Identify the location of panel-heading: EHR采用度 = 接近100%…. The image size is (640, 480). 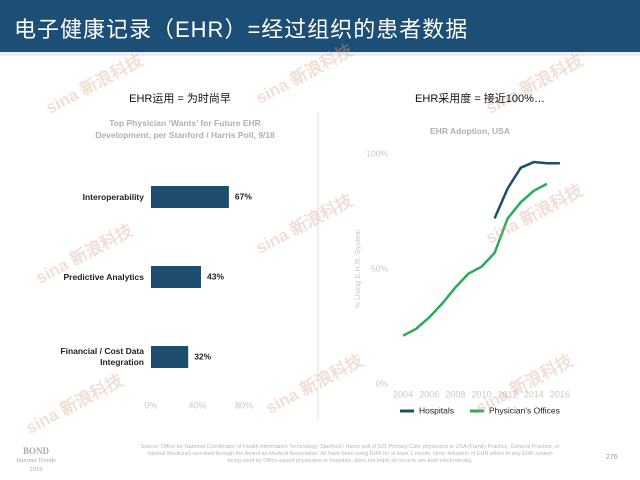
(480, 99).